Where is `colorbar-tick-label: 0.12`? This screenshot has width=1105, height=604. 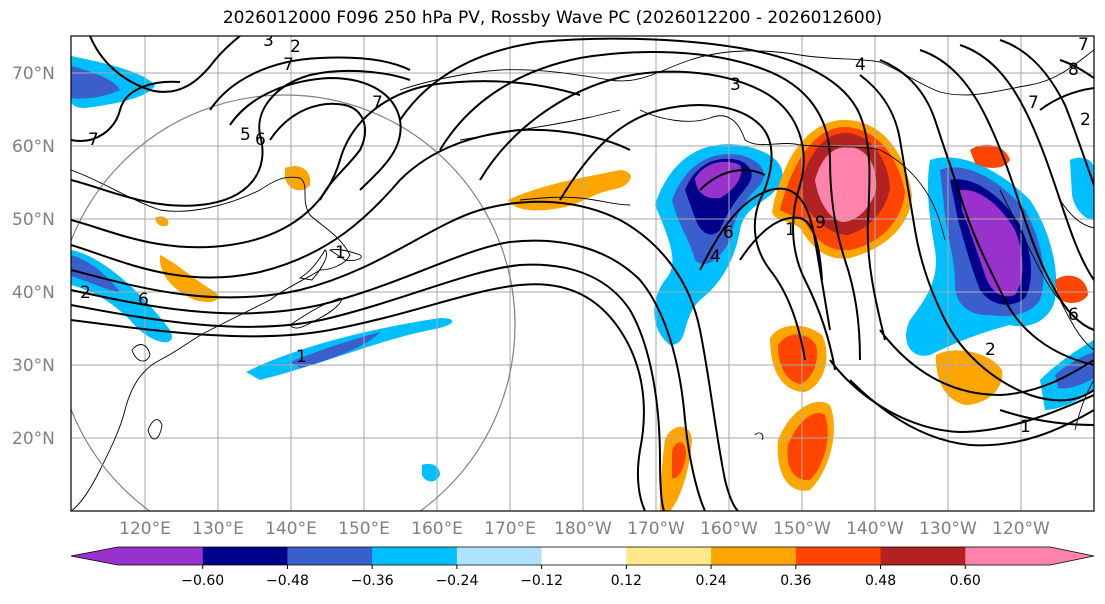
colorbar-tick-label: 0.12 is located at coordinates (626, 581).